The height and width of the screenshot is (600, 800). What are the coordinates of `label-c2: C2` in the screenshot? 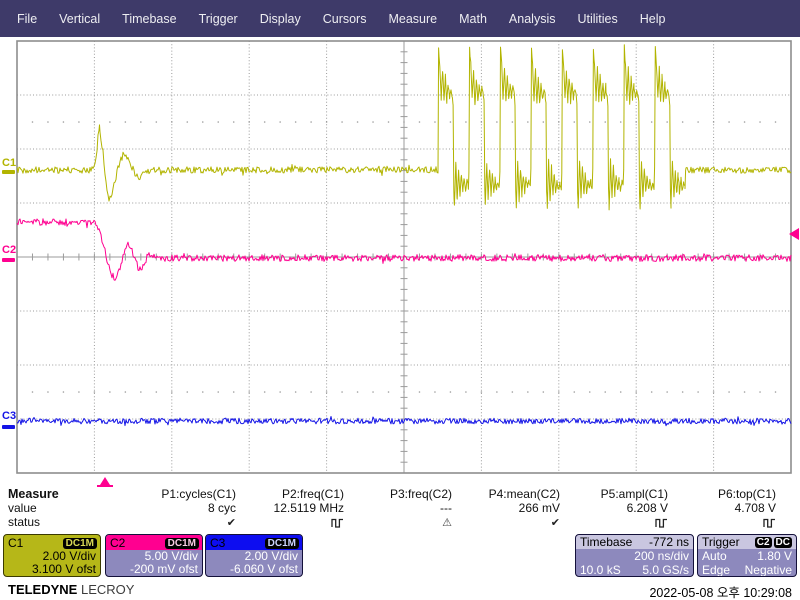 It's located at (9, 250).